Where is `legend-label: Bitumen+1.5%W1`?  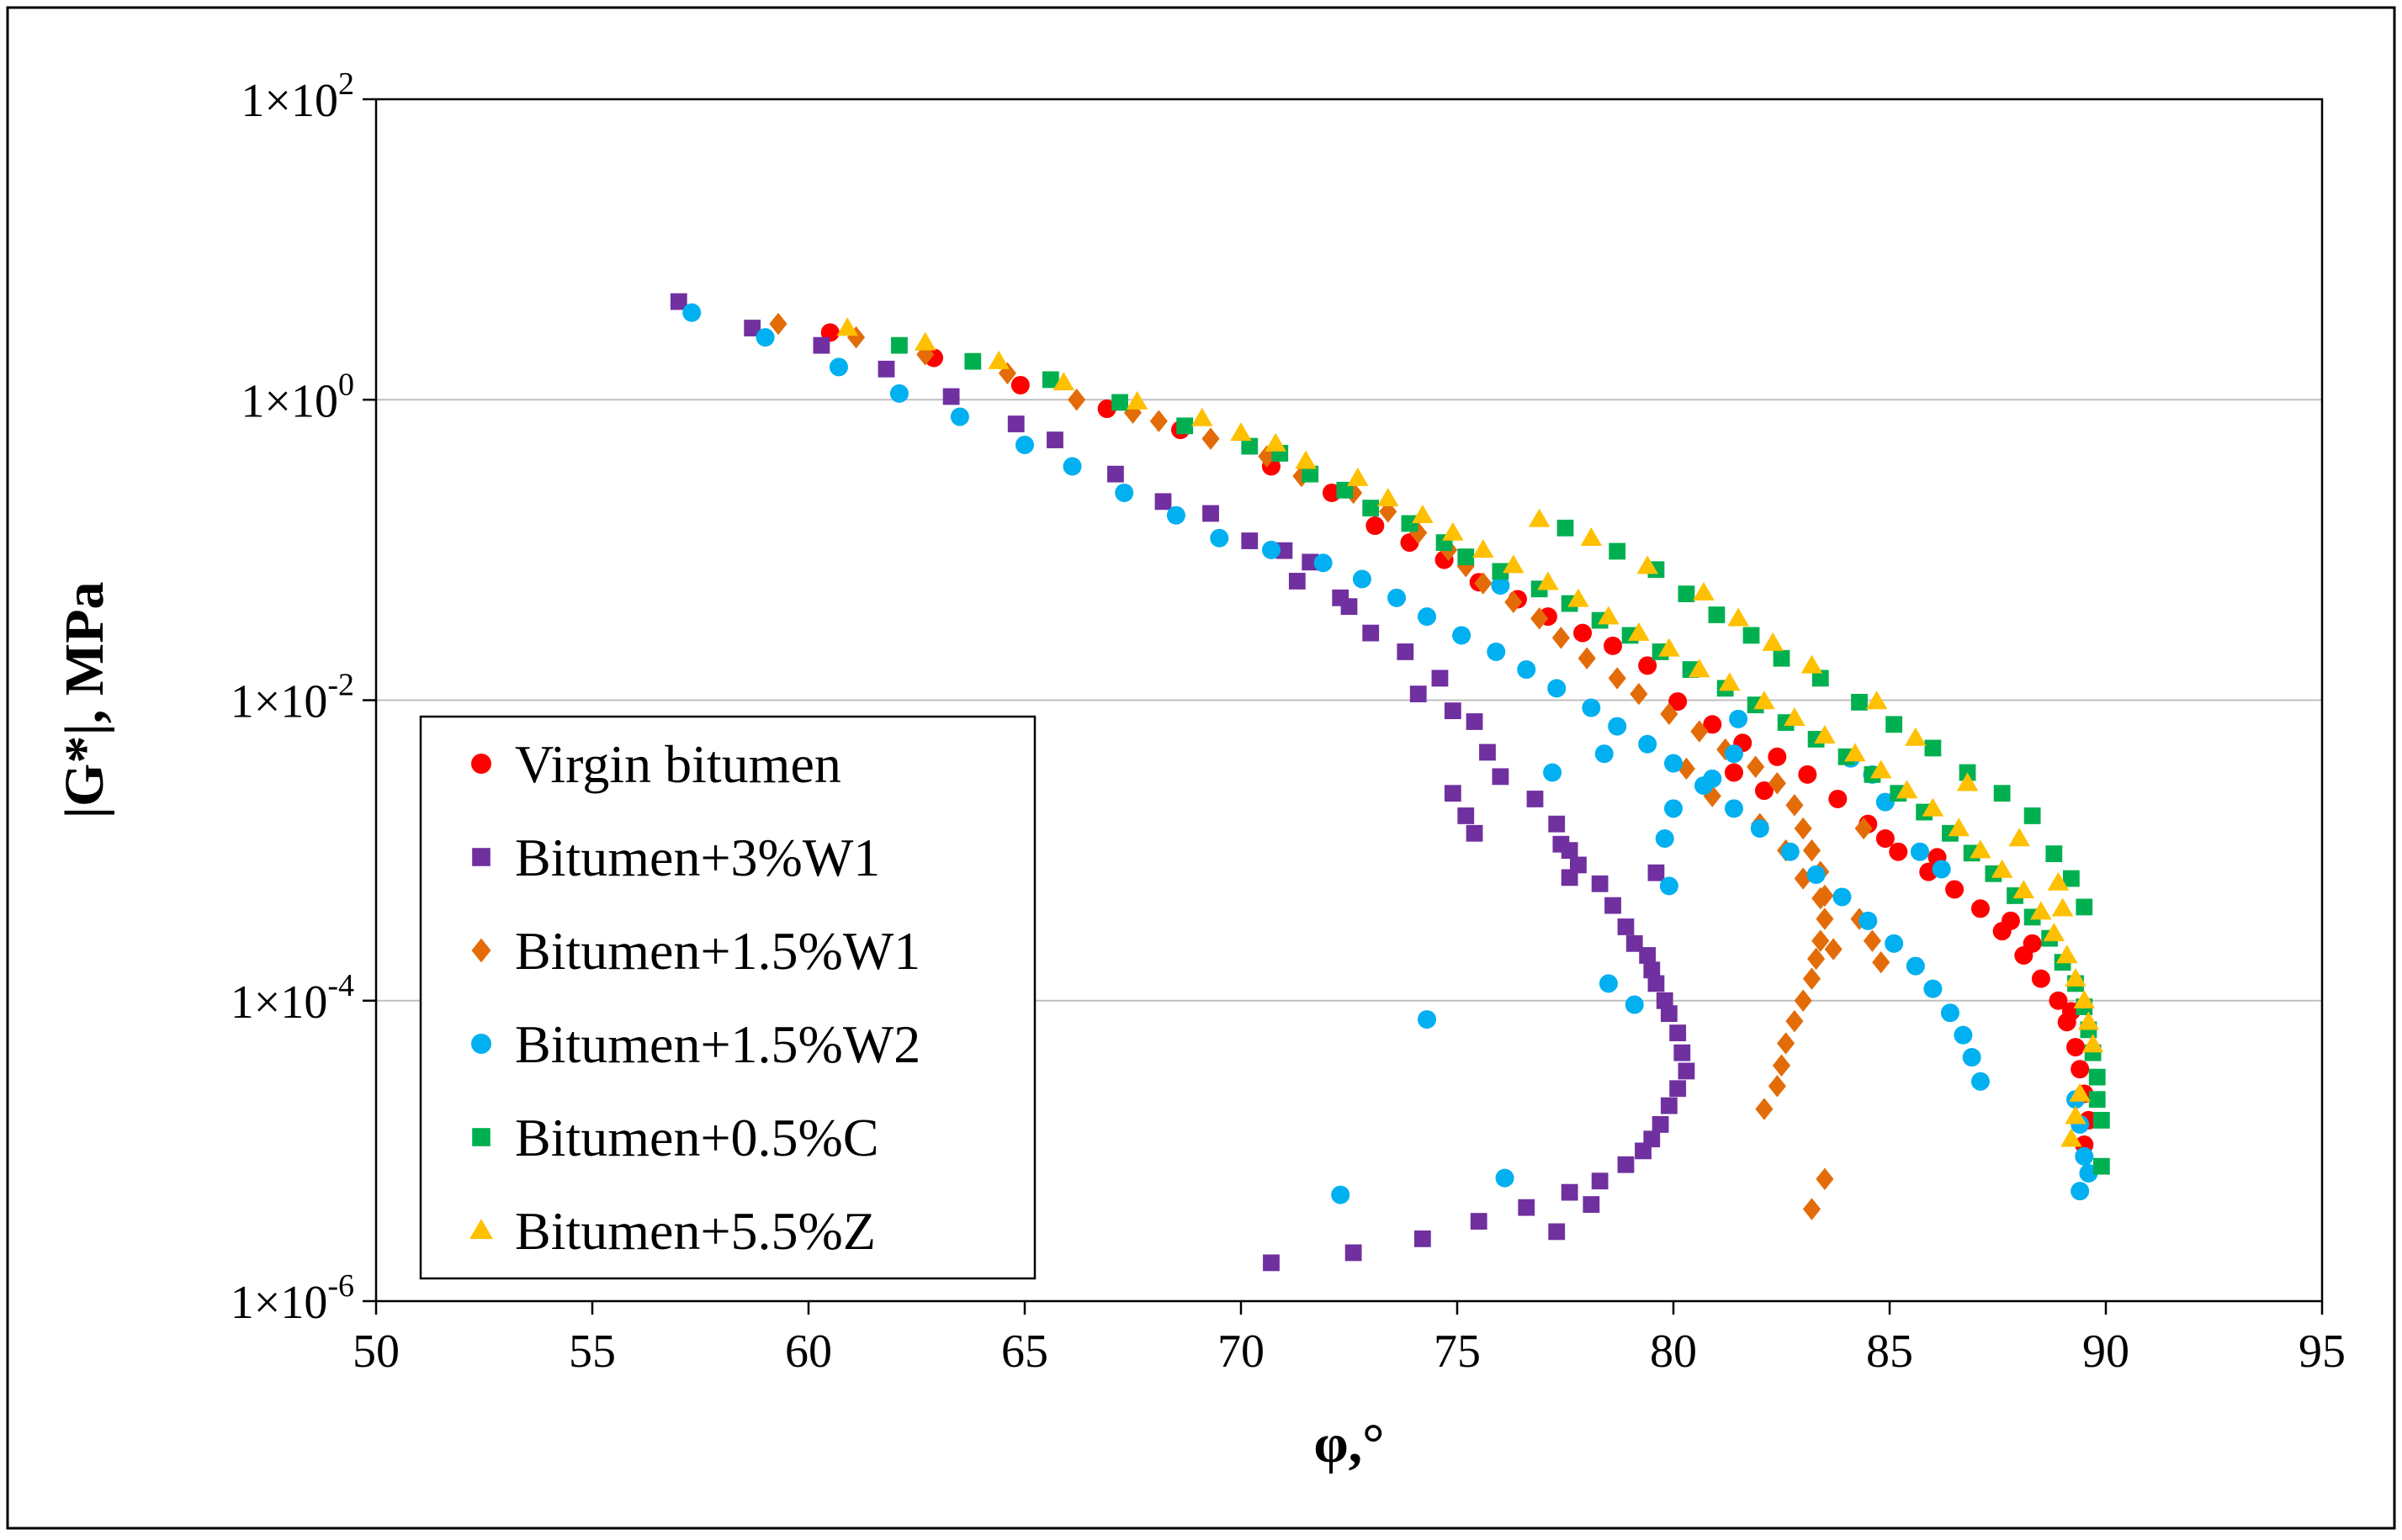
legend-label: Bitumen+1.5%W1 is located at coordinates (717, 951).